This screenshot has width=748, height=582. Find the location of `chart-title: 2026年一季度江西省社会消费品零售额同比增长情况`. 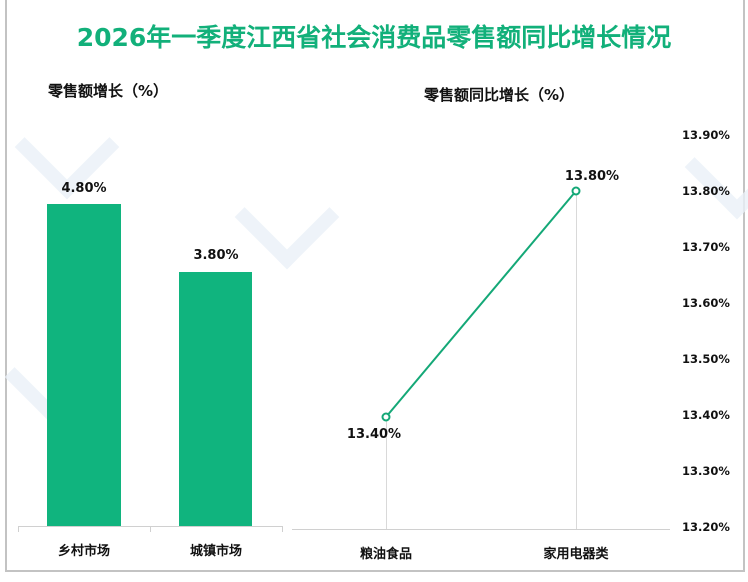

chart-title: 2026年一季度江西省社会消费品零售额同比增长情况 is located at coordinates (374, 37).